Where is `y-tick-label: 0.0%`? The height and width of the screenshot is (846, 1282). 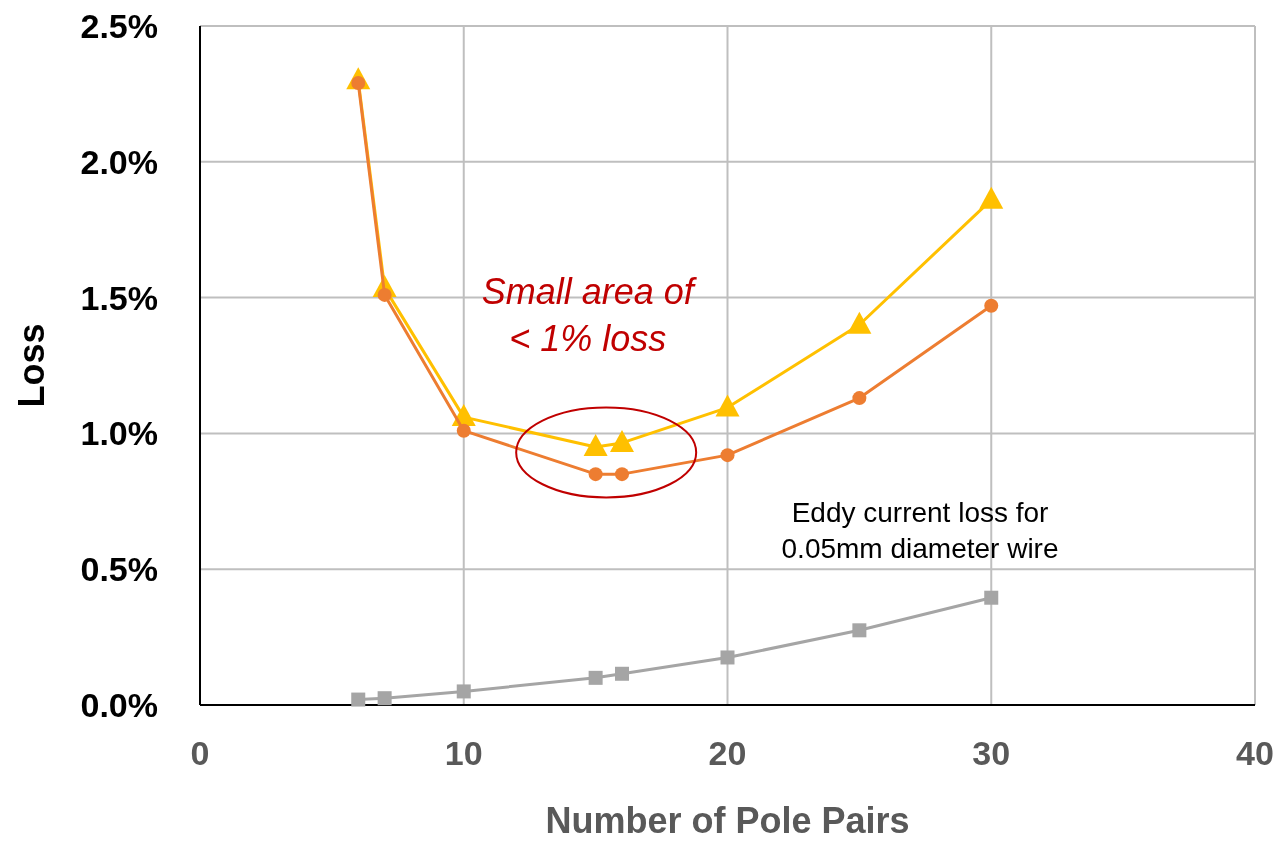 y-tick-label: 0.0% is located at coordinates (119, 704).